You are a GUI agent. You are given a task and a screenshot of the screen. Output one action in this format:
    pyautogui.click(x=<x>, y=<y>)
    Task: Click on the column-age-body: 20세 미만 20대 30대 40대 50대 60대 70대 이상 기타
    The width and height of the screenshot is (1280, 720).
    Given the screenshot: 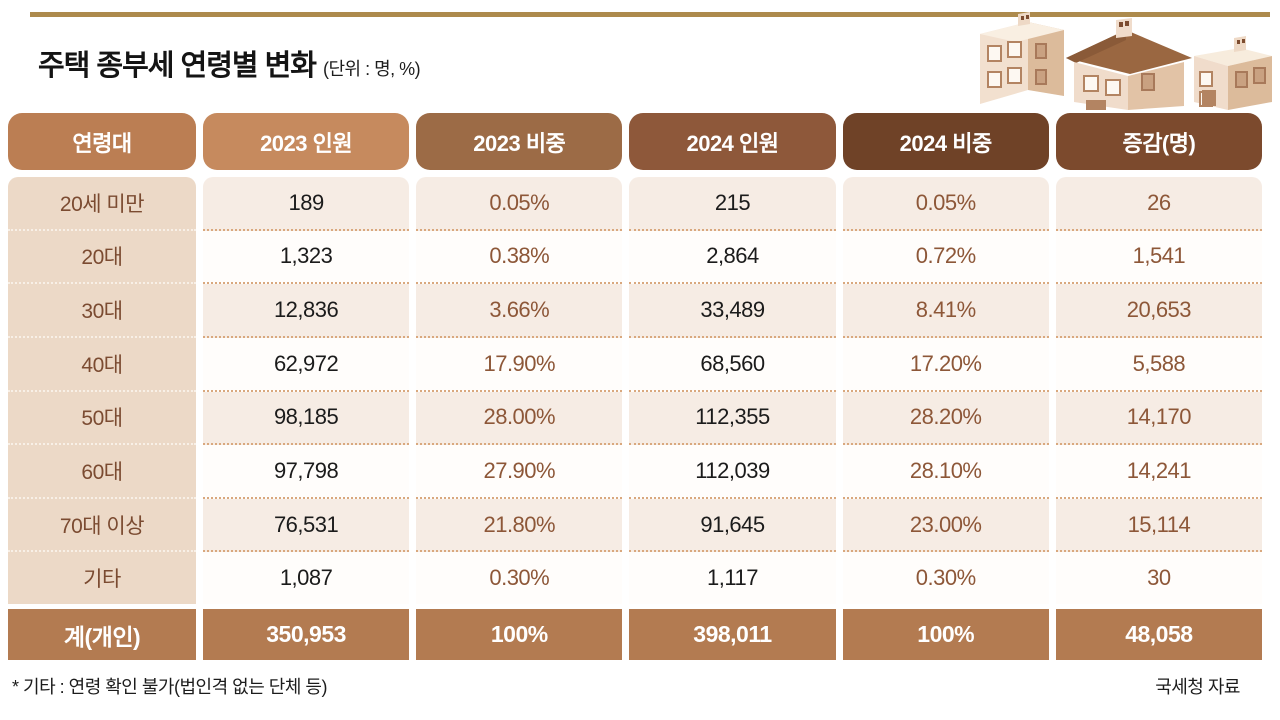 What is the action you would take?
    pyautogui.click(x=102, y=390)
    